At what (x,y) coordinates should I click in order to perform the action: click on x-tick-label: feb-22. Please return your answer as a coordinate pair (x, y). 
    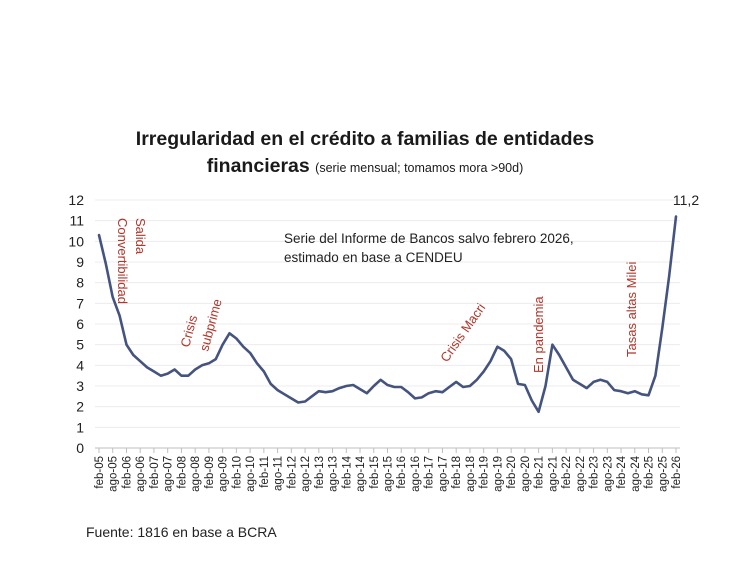
    Looking at the image, I should click on (567, 472).